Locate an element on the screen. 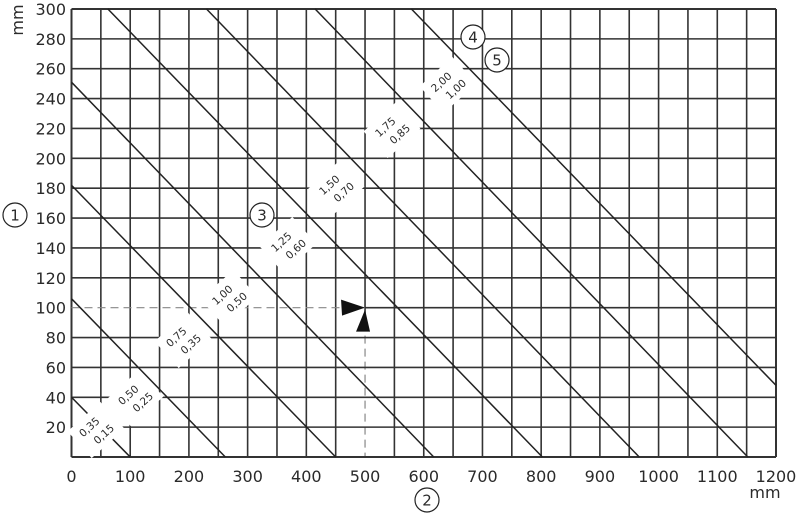 The width and height of the screenshot is (800, 516). x-tick-label: 200 is located at coordinates (189, 476).